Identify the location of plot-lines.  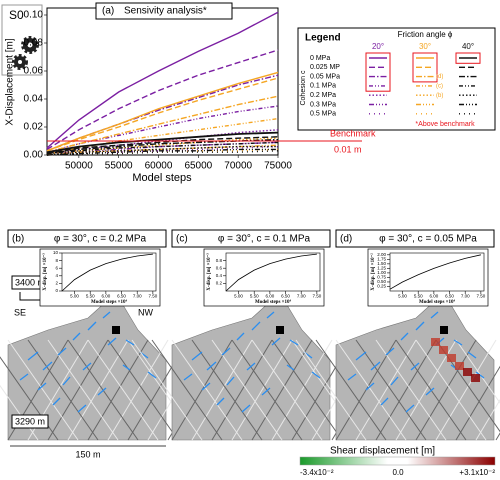
(162, 83).